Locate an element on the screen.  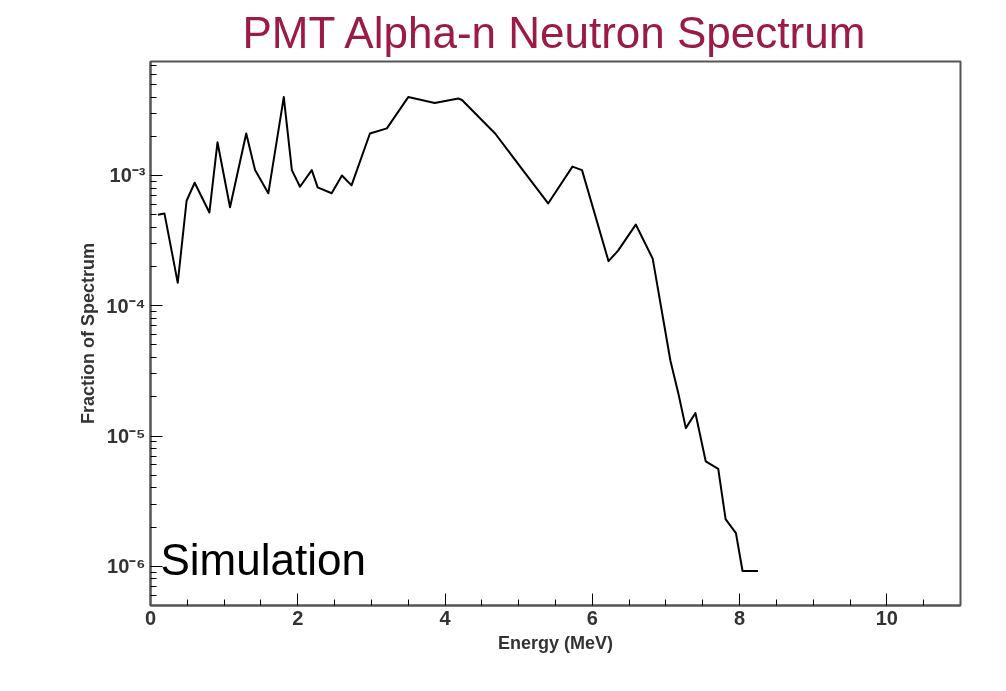
x-tick-label: 4 is located at coordinates (445, 617).